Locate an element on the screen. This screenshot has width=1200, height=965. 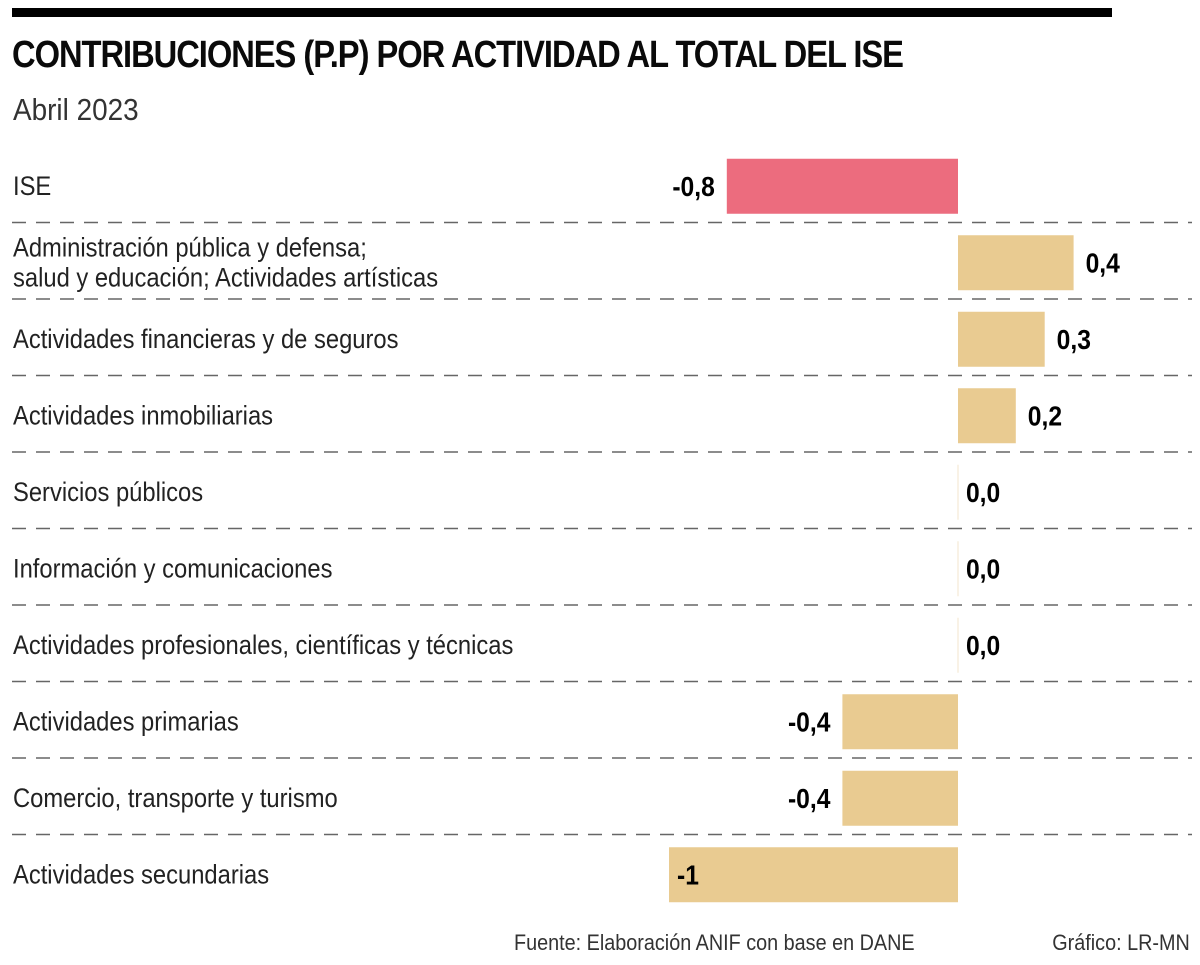
category-label-line: ISE is located at coordinates (32, 187).